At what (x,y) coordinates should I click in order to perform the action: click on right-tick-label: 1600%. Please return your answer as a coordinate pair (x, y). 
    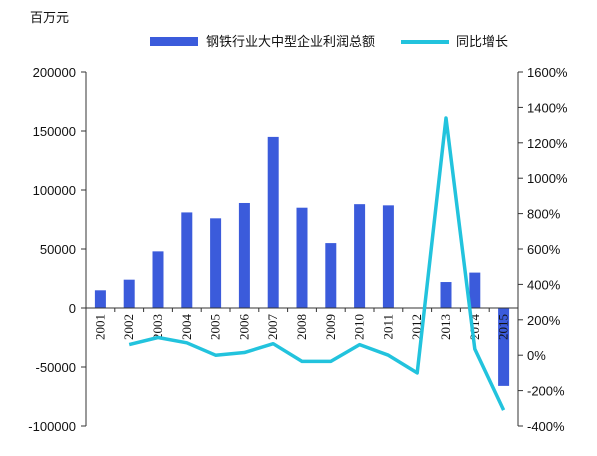
    Looking at the image, I should click on (547, 72).